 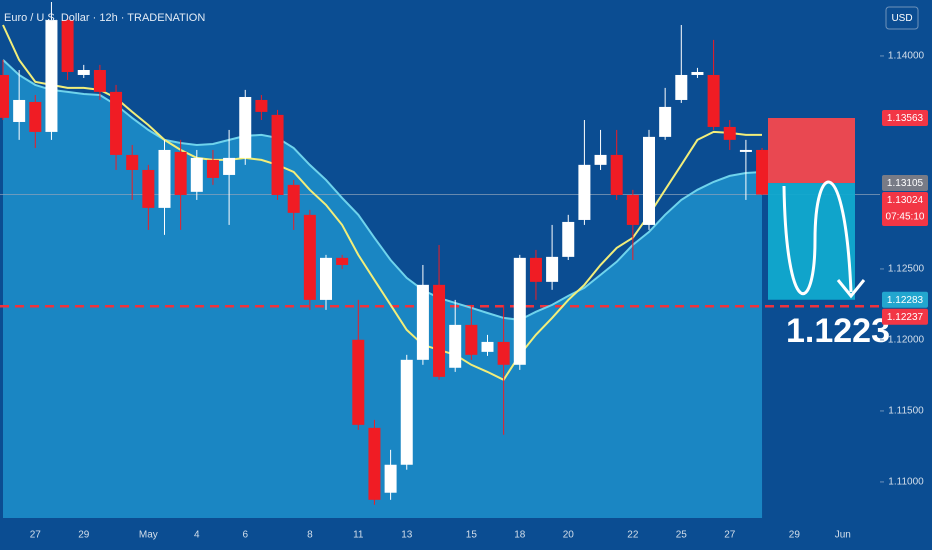 What do you see at coordinates (906, 411) in the screenshot?
I see `y-tick-label: 1.11500` at bounding box center [906, 411].